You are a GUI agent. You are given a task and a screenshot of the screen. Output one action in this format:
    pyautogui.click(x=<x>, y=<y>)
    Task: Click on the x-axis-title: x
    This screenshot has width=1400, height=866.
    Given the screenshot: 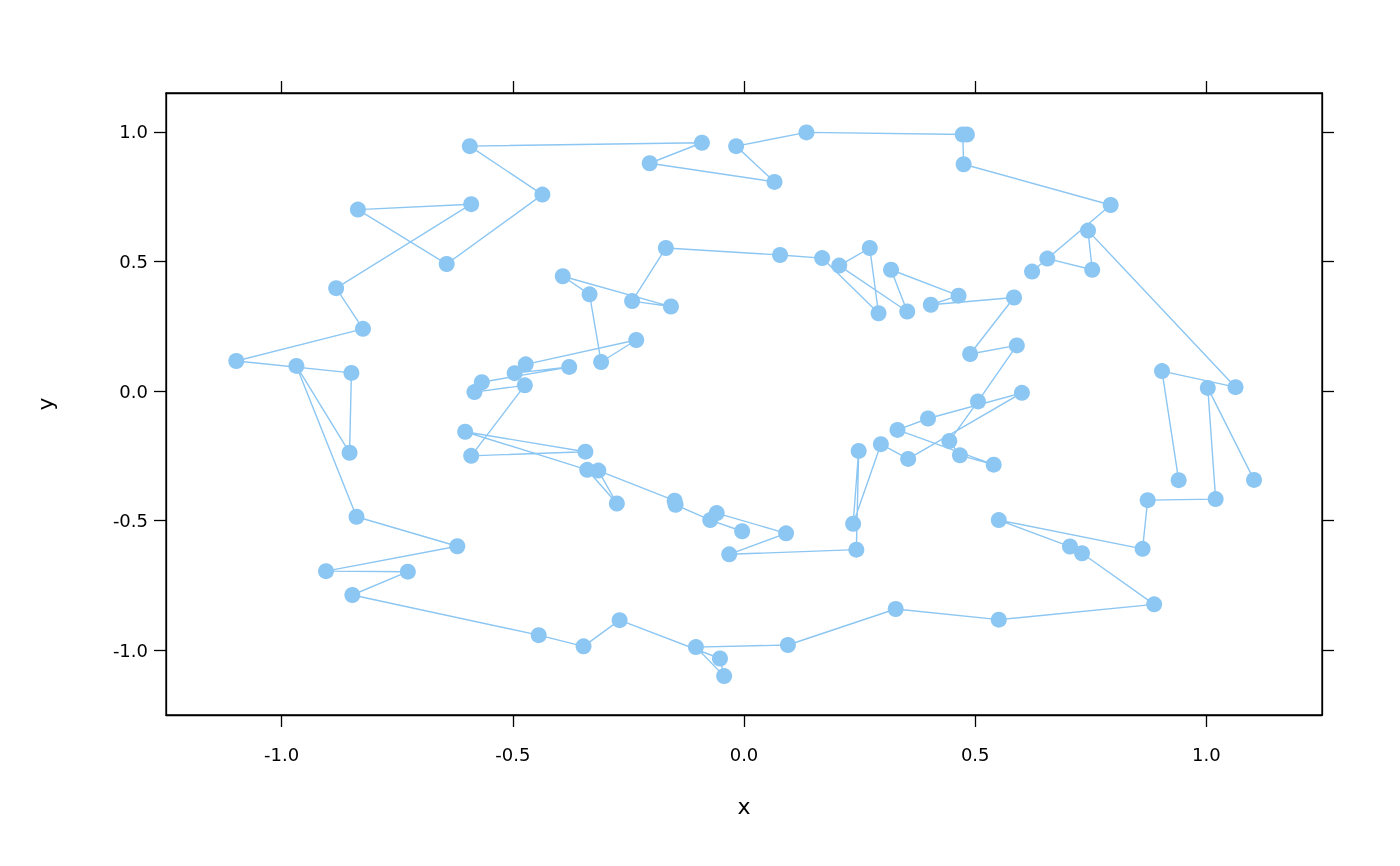 What is the action you would take?
    pyautogui.click(x=744, y=806)
    